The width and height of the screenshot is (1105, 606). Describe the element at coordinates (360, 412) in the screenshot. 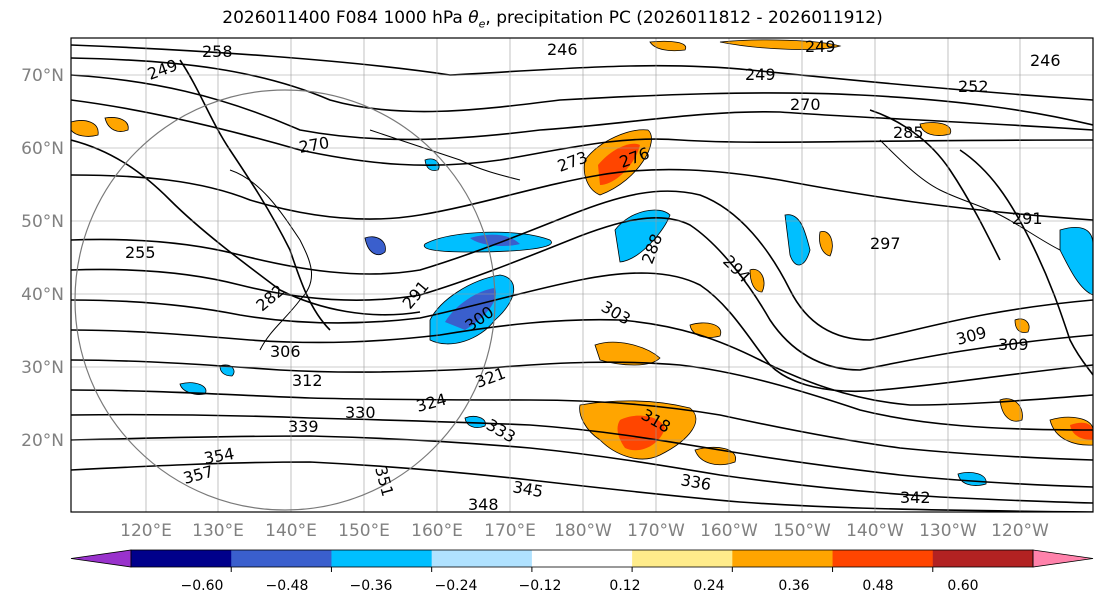

I see `contour-label: 330` at that location.